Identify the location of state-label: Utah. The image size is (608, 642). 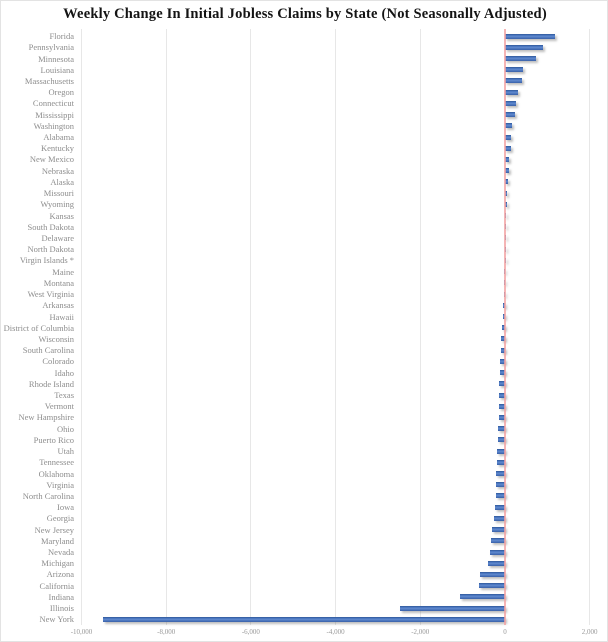
(65, 451).